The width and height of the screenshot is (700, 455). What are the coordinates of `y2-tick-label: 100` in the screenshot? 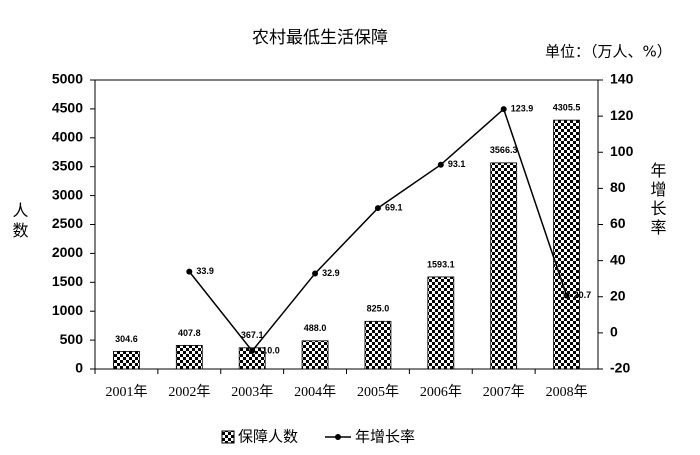 It's located at (622, 151).